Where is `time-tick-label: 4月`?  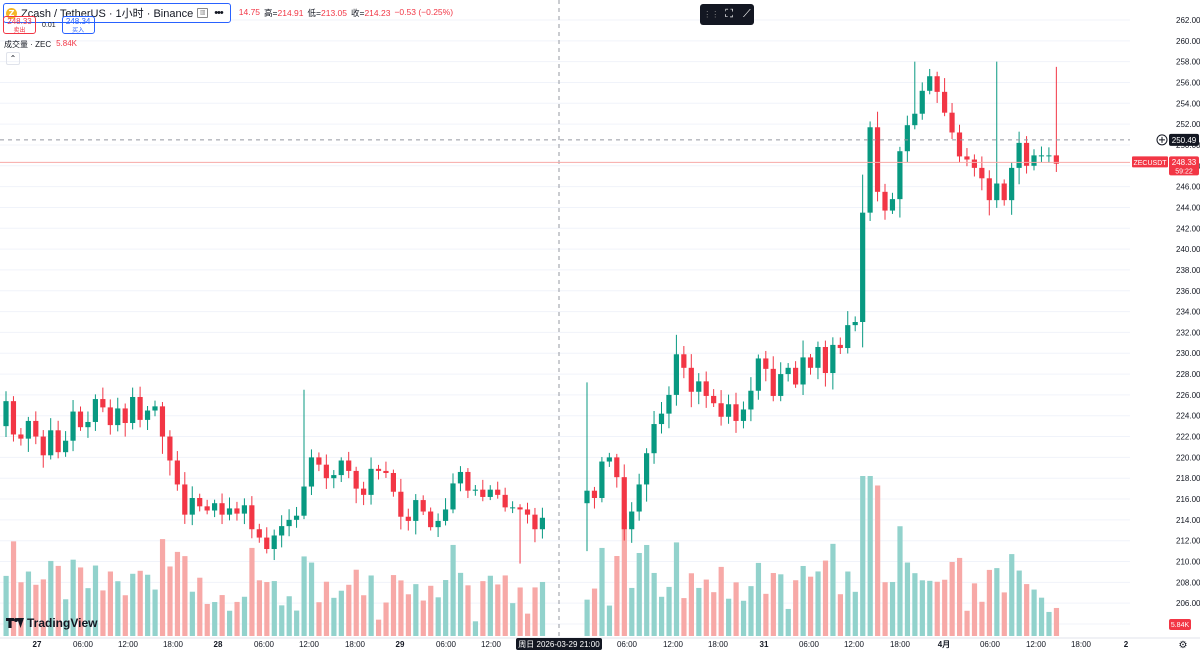 time-tick-label: 4月 is located at coordinates (944, 644).